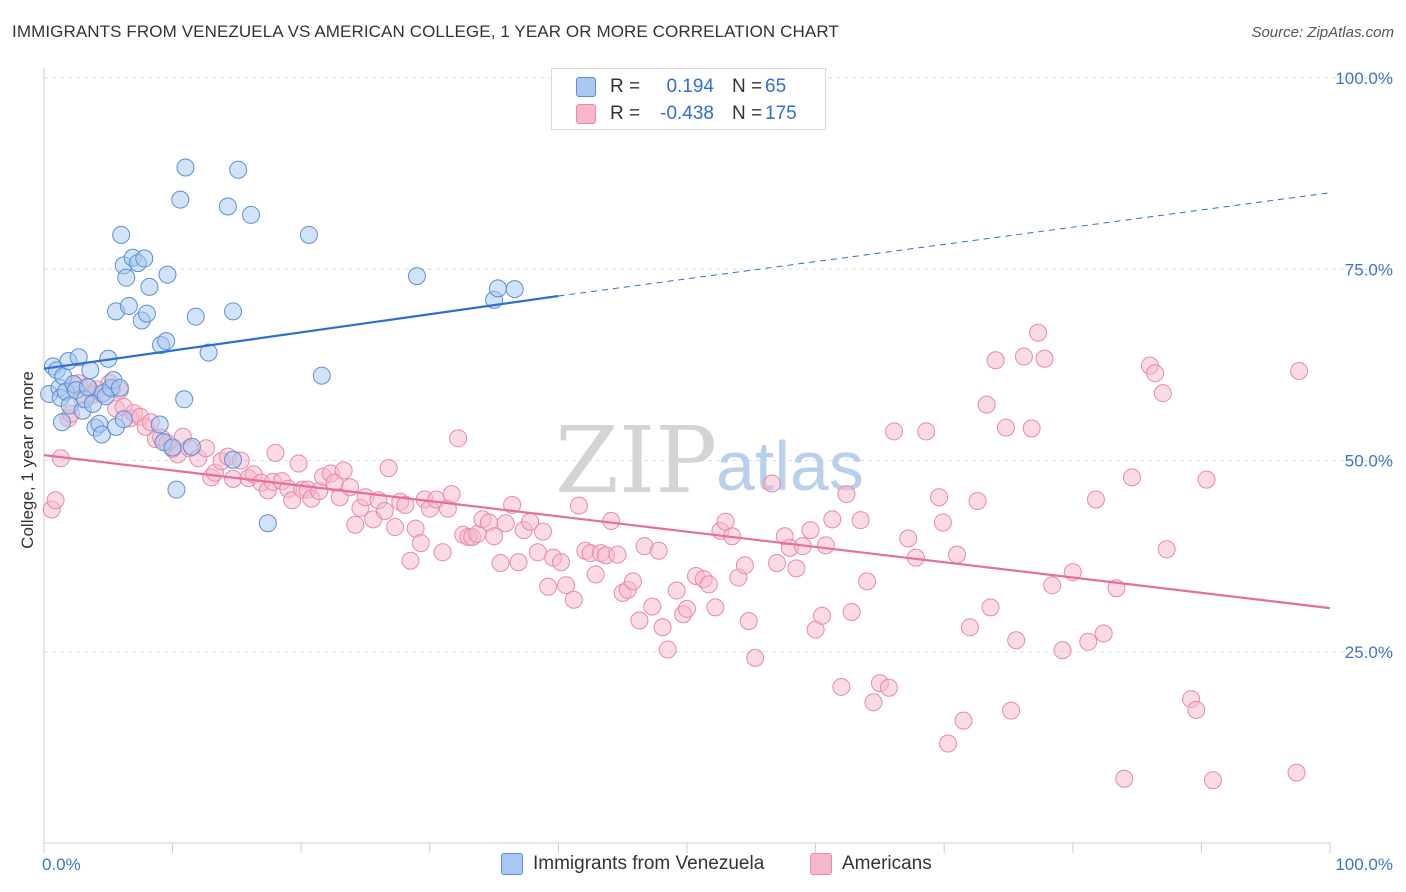 The height and width of the screenshot is (892, 1406). Describe the element at coordinates (301, 332) in the screenshot. I see `trend-line` at that location.